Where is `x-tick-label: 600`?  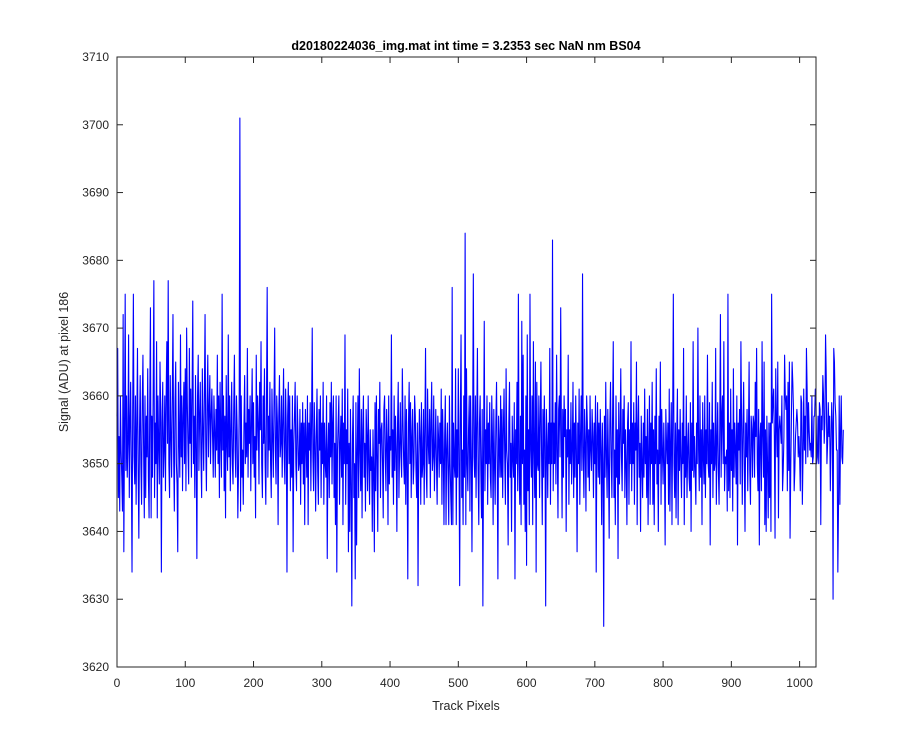
x-tick-label: 600 is located at coordinates (527, 683).